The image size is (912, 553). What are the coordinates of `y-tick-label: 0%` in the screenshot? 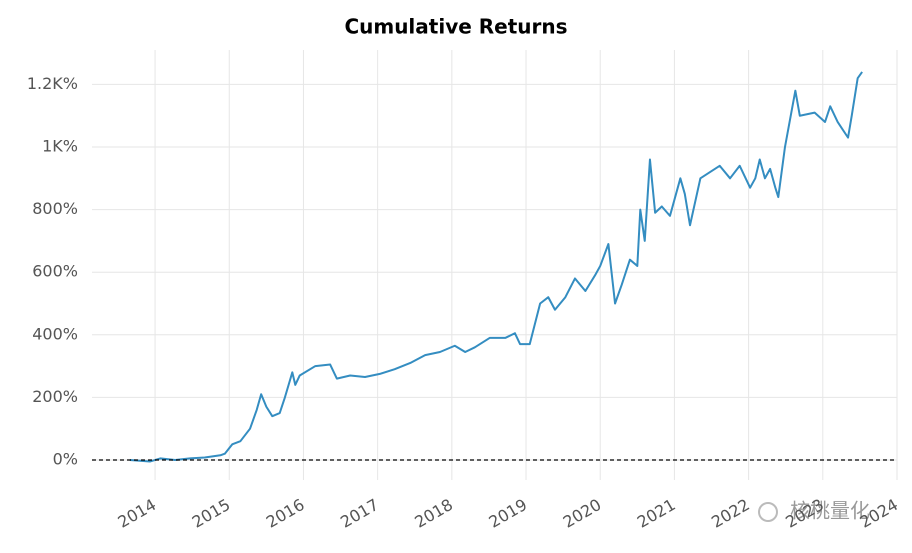 It's located at (65, 458).